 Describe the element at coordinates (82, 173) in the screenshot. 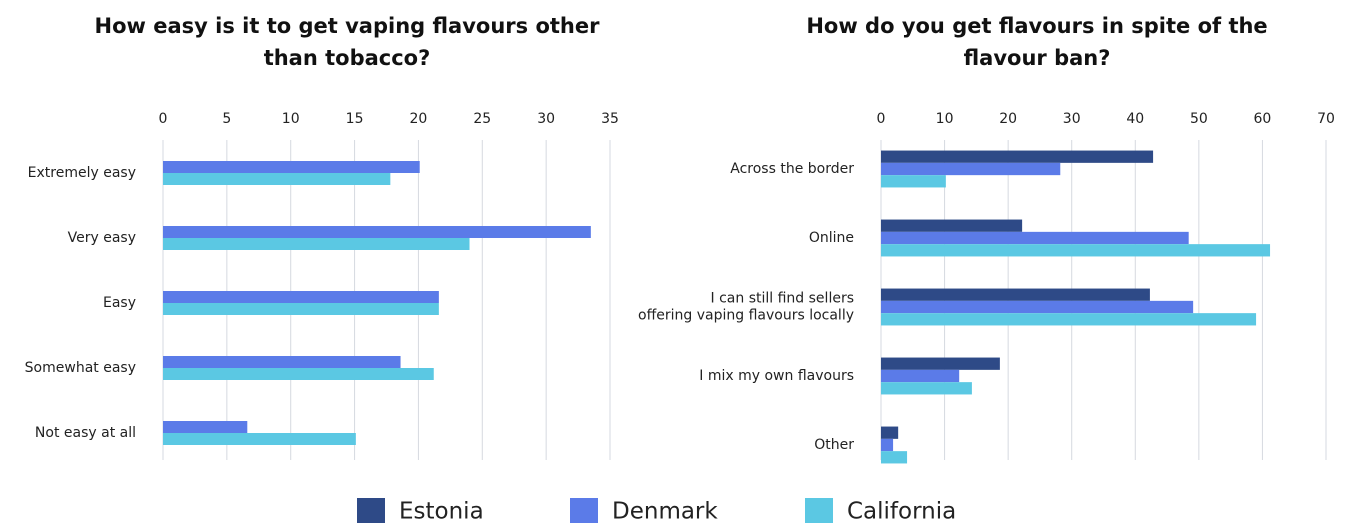

I see `y-tick-label: Extremely easy` at that location.